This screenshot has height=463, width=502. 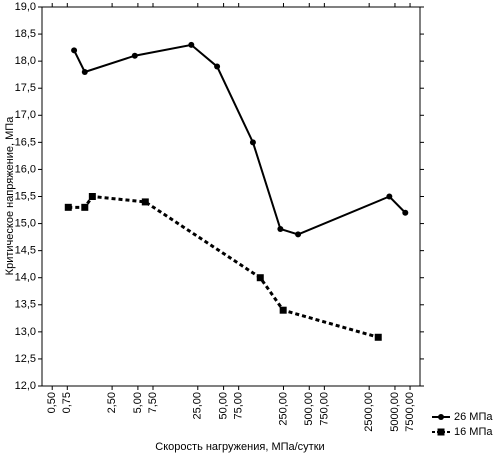 I want to click on x-tick-label: 75,00, so click(x=239, y=406).